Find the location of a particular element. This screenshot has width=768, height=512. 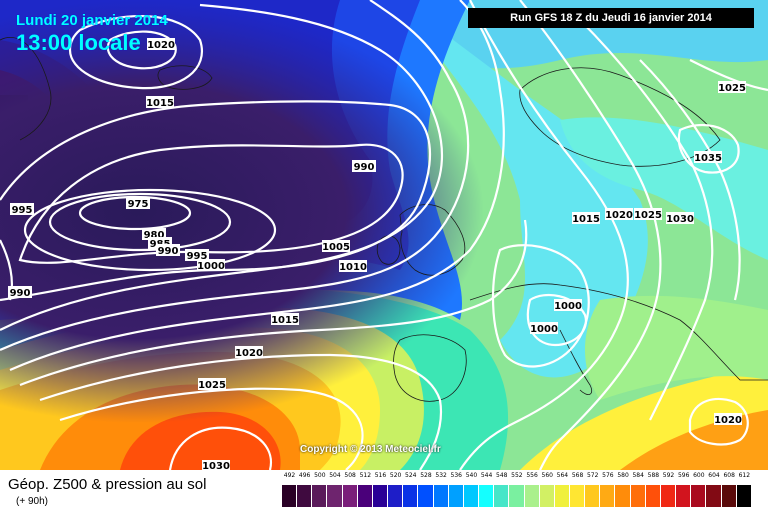

color-scale-tick: 496 is located at coordinates (304, 475).